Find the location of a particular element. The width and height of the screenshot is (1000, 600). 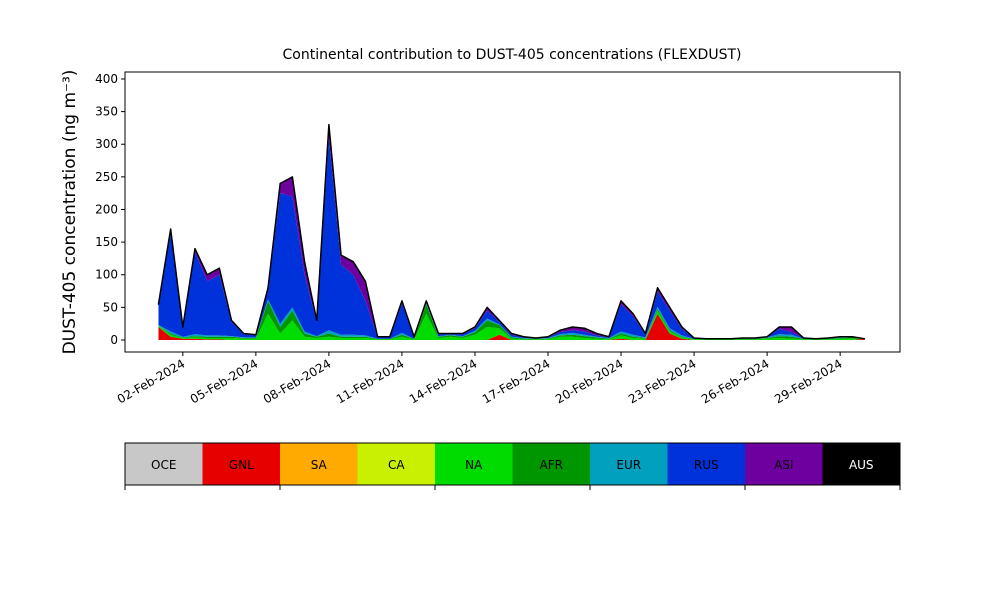

y-tick-label: 100 is located at coordinates (106, 275).